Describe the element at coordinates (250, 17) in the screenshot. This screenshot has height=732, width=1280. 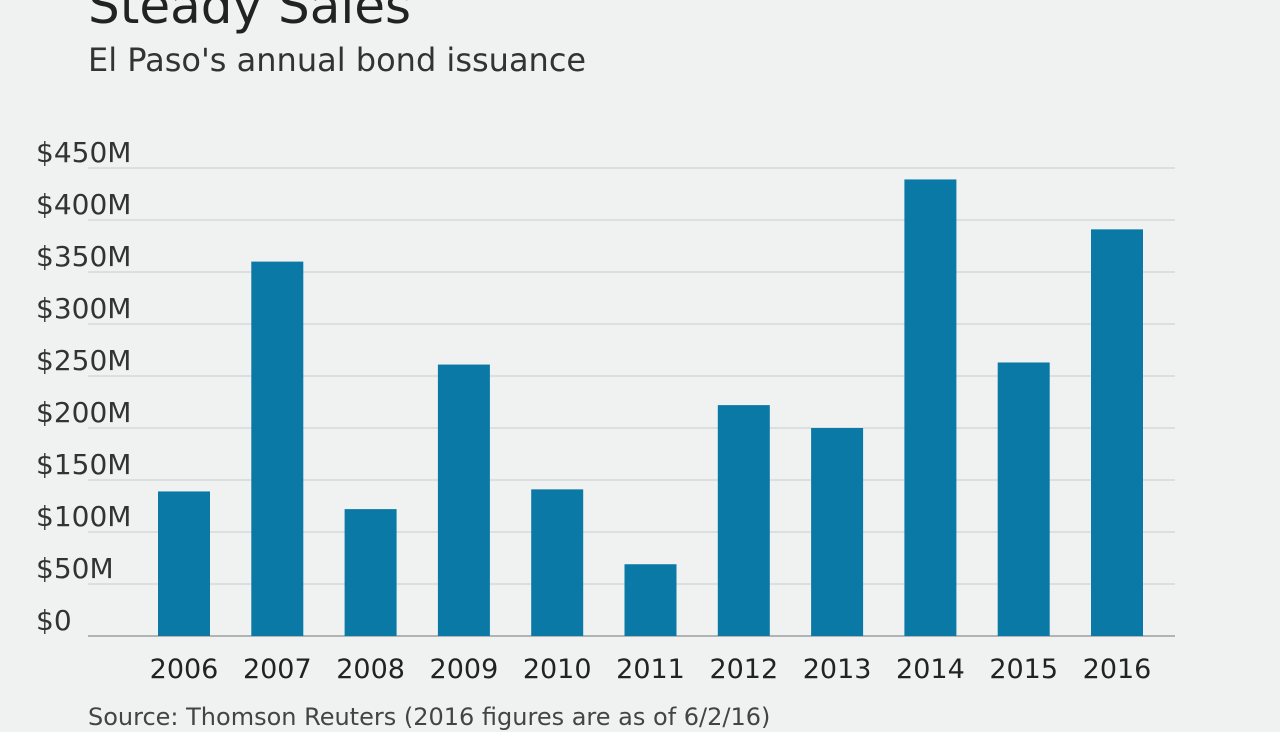
I see `chart-title: Steady Sales` at that location.